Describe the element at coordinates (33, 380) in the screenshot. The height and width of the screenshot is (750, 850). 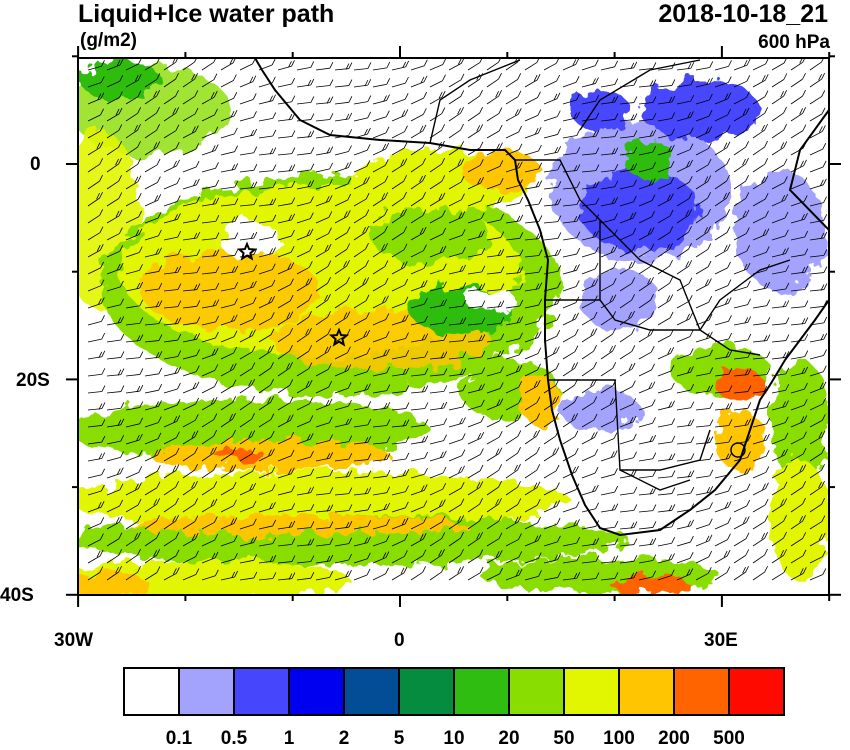
I see `y-tick-label: 20S` at that location.